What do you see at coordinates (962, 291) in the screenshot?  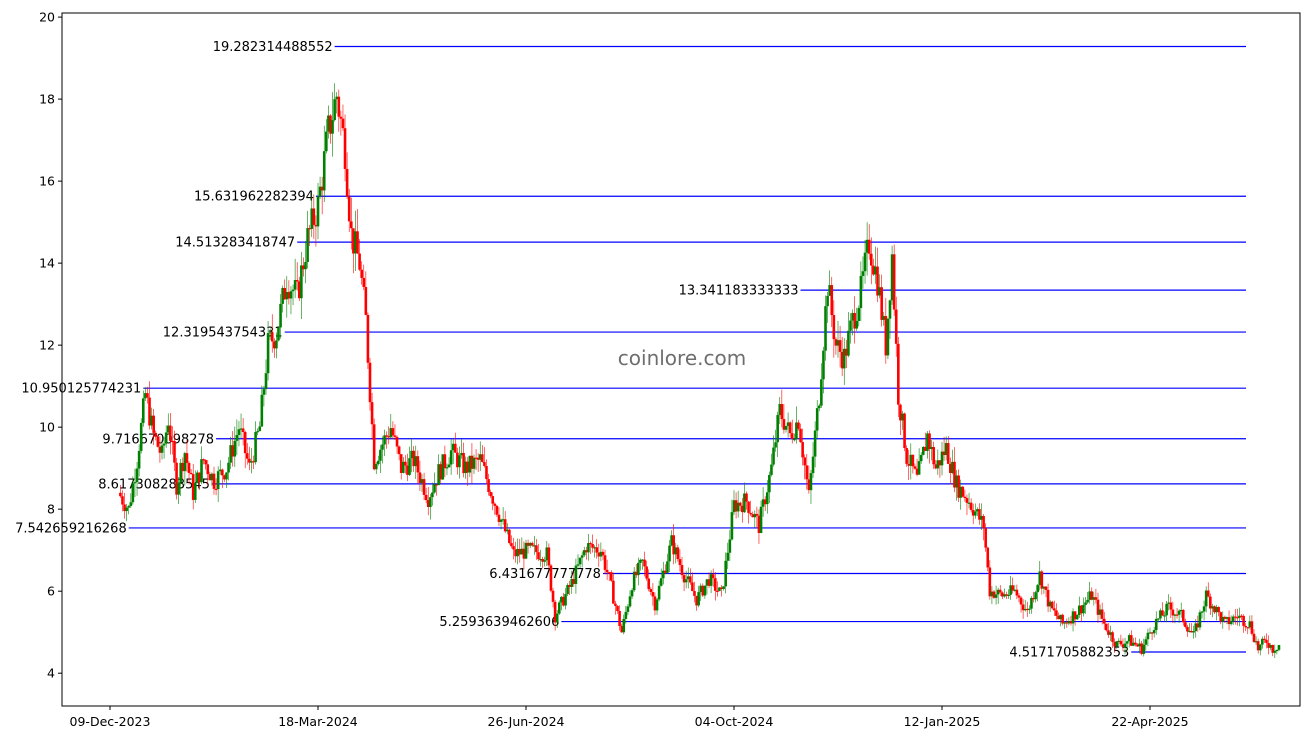 I see `level-4: 13.341183333333` at bounding box center [962, 291].